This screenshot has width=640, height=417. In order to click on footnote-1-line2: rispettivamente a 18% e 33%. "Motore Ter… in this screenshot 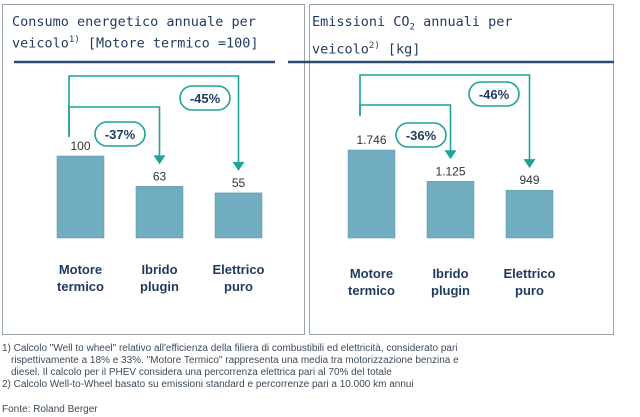, I will do `click(235, 360)`.